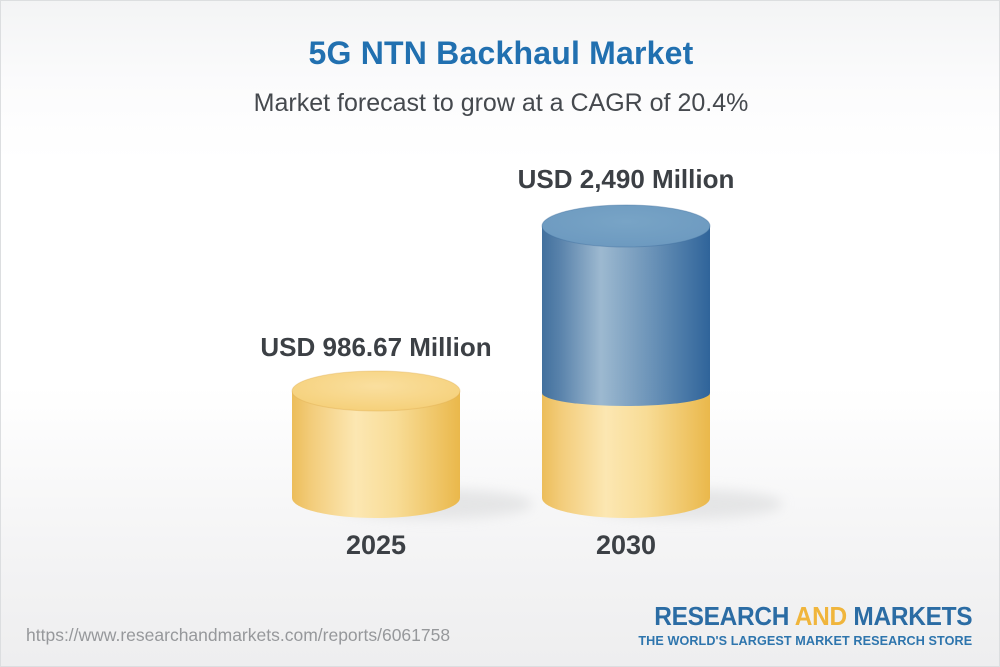 The image size is (1000, 667). Describe the element at coordinates (412, 444) in the screenshot. I see `bar-2025` at that location.